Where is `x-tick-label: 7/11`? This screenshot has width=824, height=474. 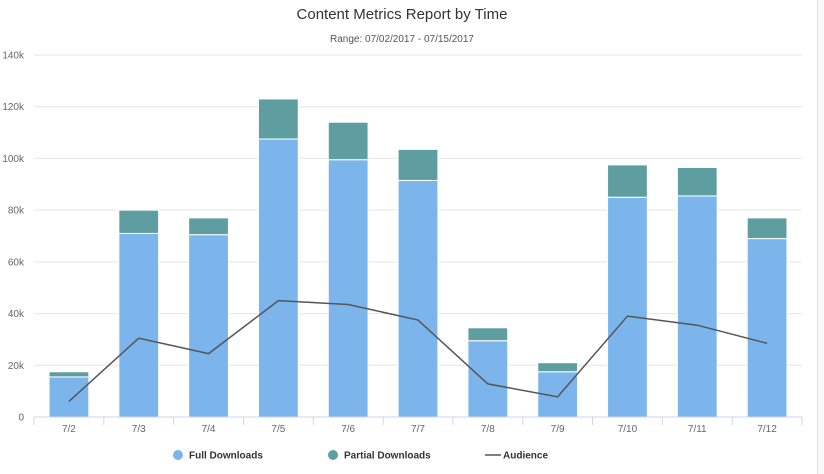 x-tick-label: 7/11 is located at coordinates (697, 429).